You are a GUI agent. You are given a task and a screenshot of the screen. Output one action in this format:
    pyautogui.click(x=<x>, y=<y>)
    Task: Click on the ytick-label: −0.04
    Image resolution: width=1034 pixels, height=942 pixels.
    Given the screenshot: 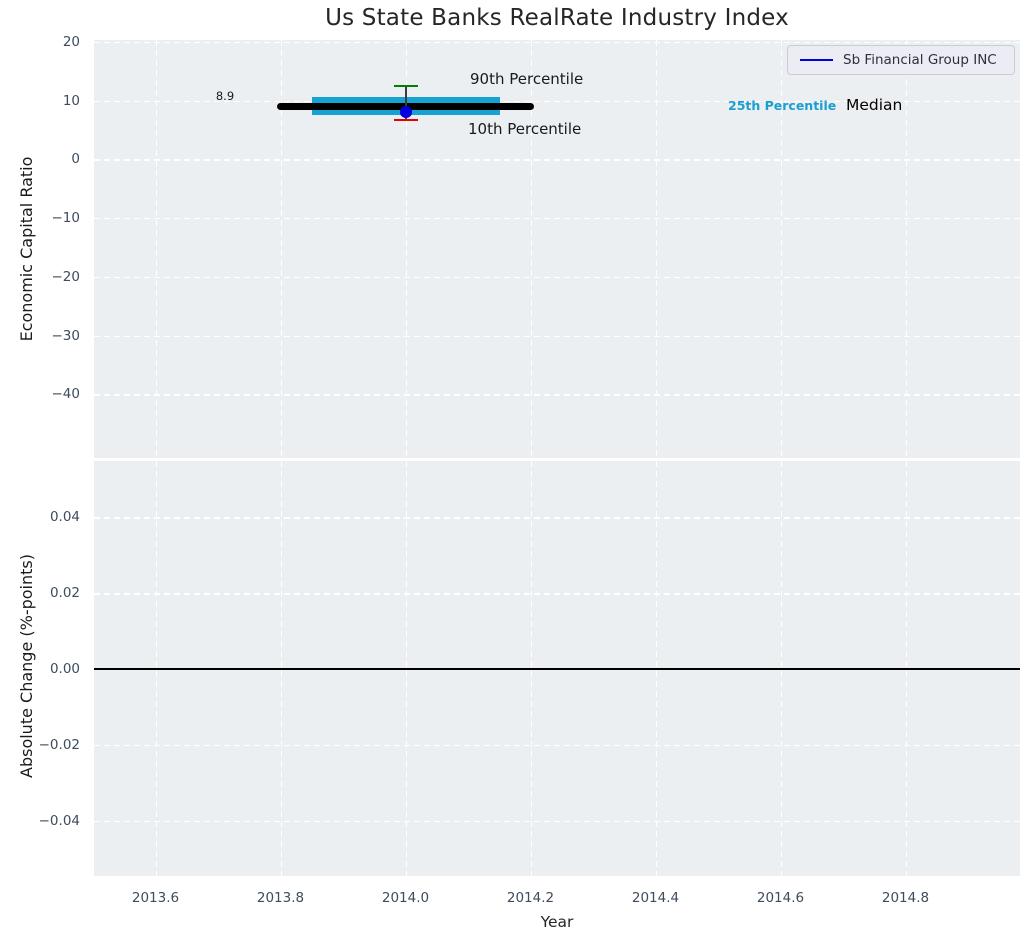 What is the action you would take?
    pyautogui.click(x=59, y=821)
    